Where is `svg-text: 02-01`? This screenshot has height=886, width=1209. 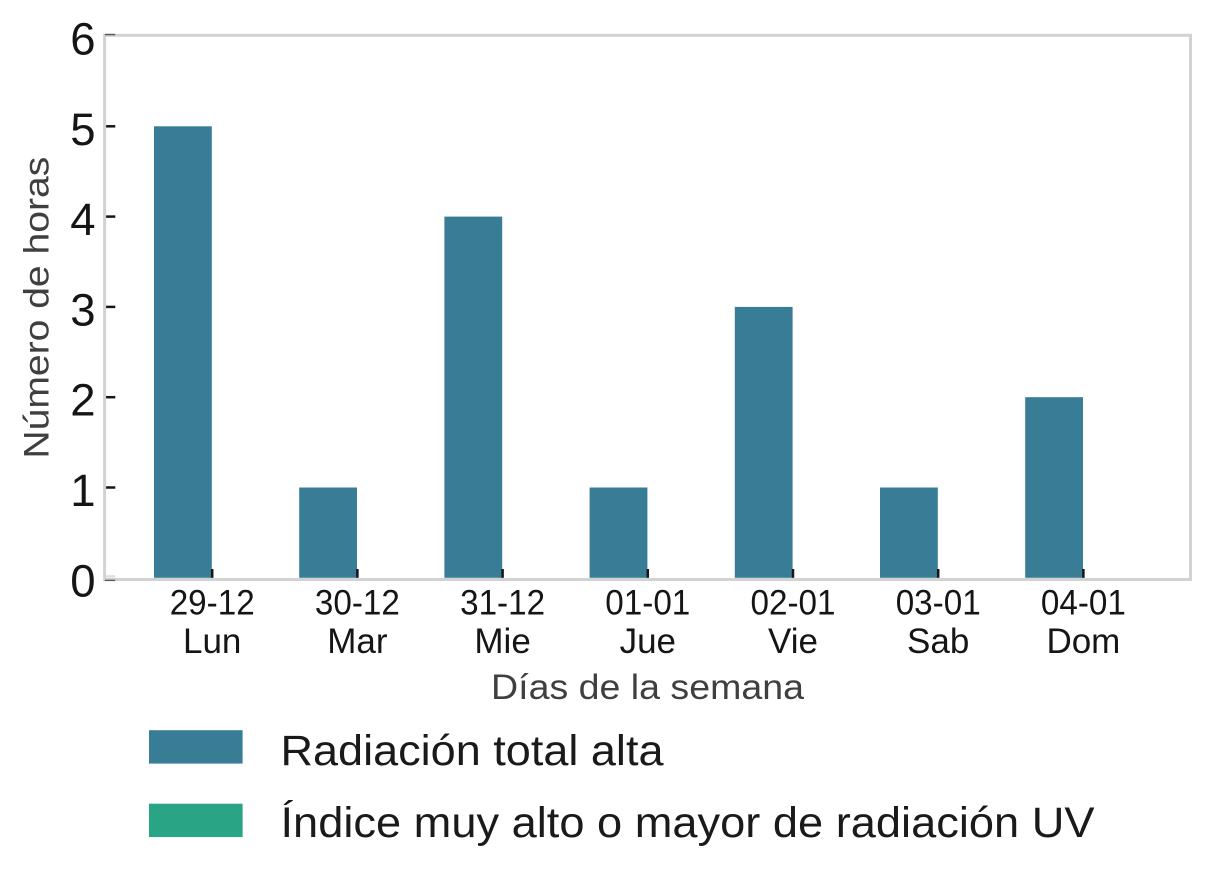 svg-text: 02-01 is located at coordinates (793, 603).